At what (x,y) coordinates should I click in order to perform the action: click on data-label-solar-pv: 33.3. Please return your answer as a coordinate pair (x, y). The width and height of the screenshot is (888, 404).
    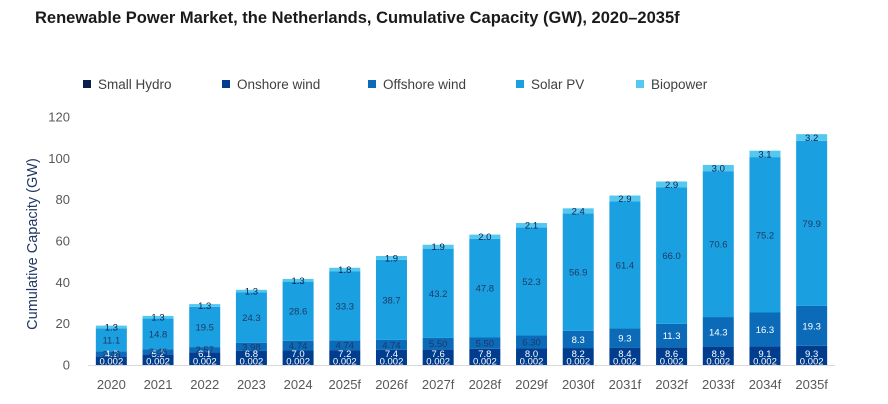
    Looking at the image, I should click on (345, 306).